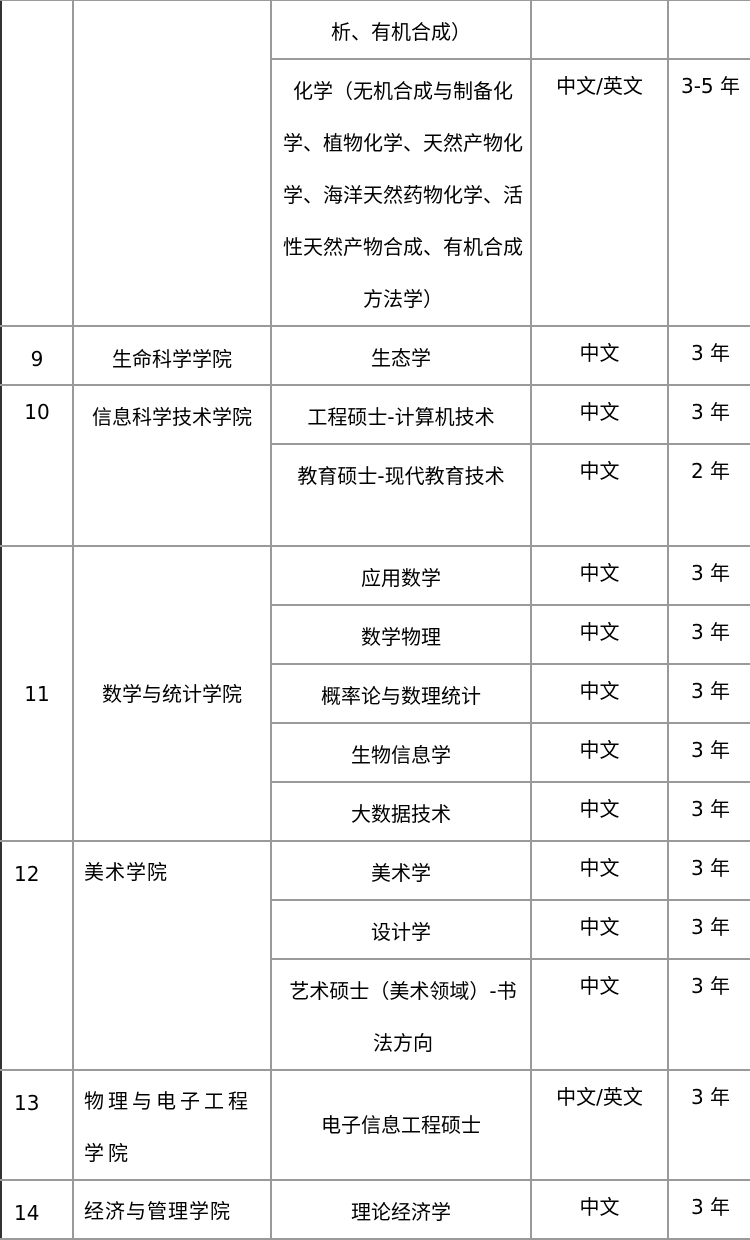 This screenshot has height=1240, width=750. What do you see at coordinates (37, 1209) in the screenshot?
I see `row-number: 14` at bounding box center [37, 1209].